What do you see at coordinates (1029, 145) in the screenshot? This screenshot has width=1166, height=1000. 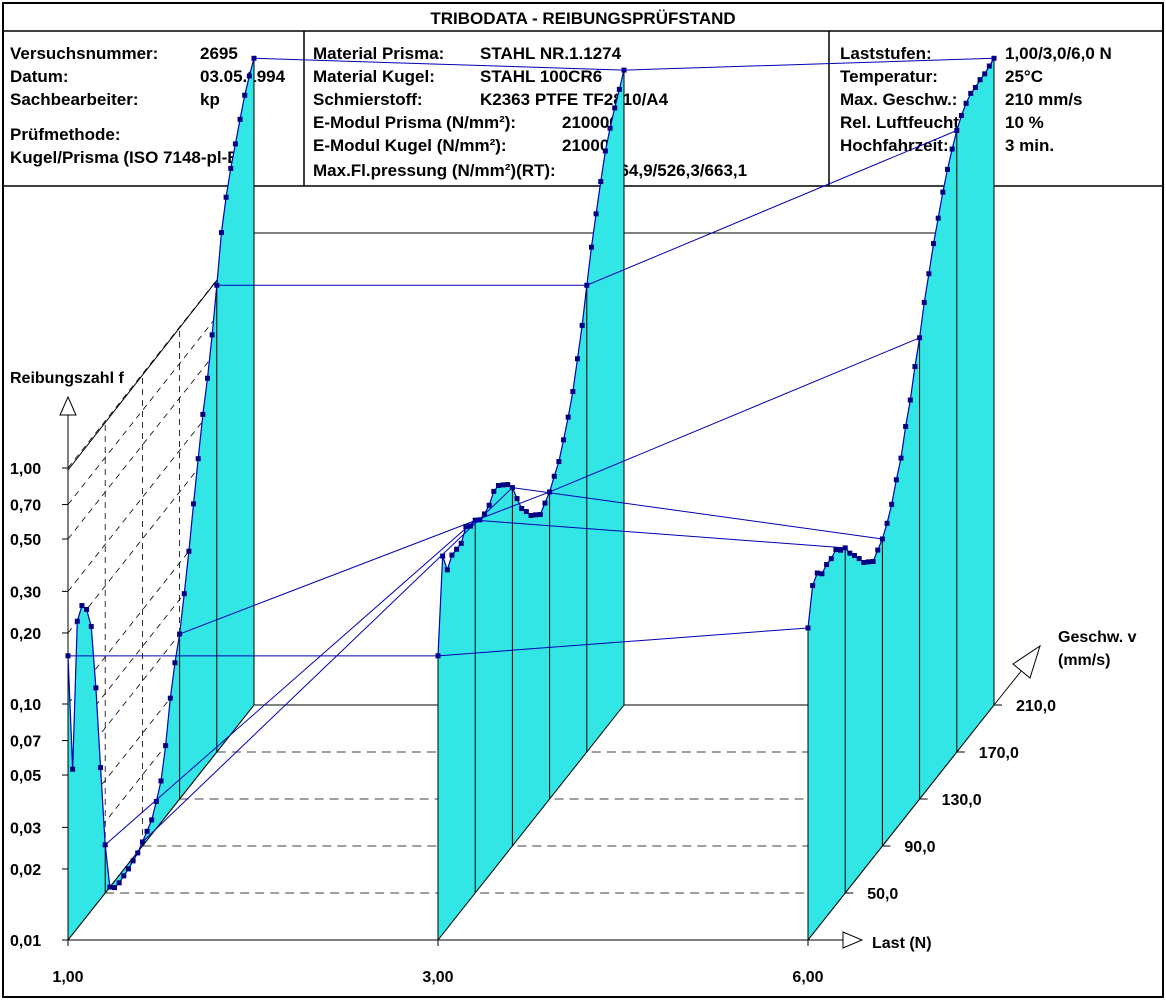 I see `hochfahrzeit-value: 3 min.` at bounding box center [1029, 145].